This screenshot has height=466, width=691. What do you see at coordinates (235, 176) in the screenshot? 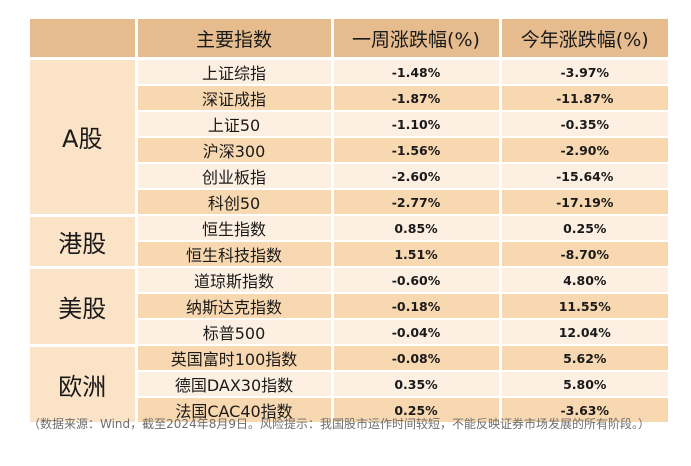
I see `index-name-cell: 创业板指` at bounding box center [235, 176].